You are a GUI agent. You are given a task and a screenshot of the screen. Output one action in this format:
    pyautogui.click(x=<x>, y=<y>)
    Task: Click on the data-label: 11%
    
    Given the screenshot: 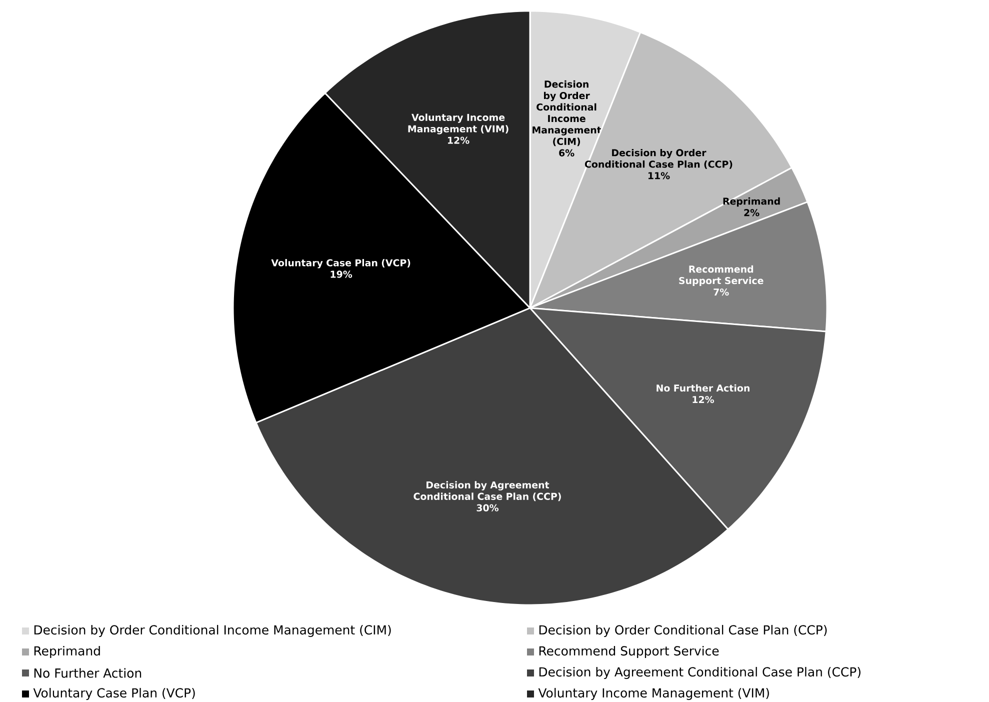 What is the action you would take?
    pyautogui.click(x=659, y=176)
    